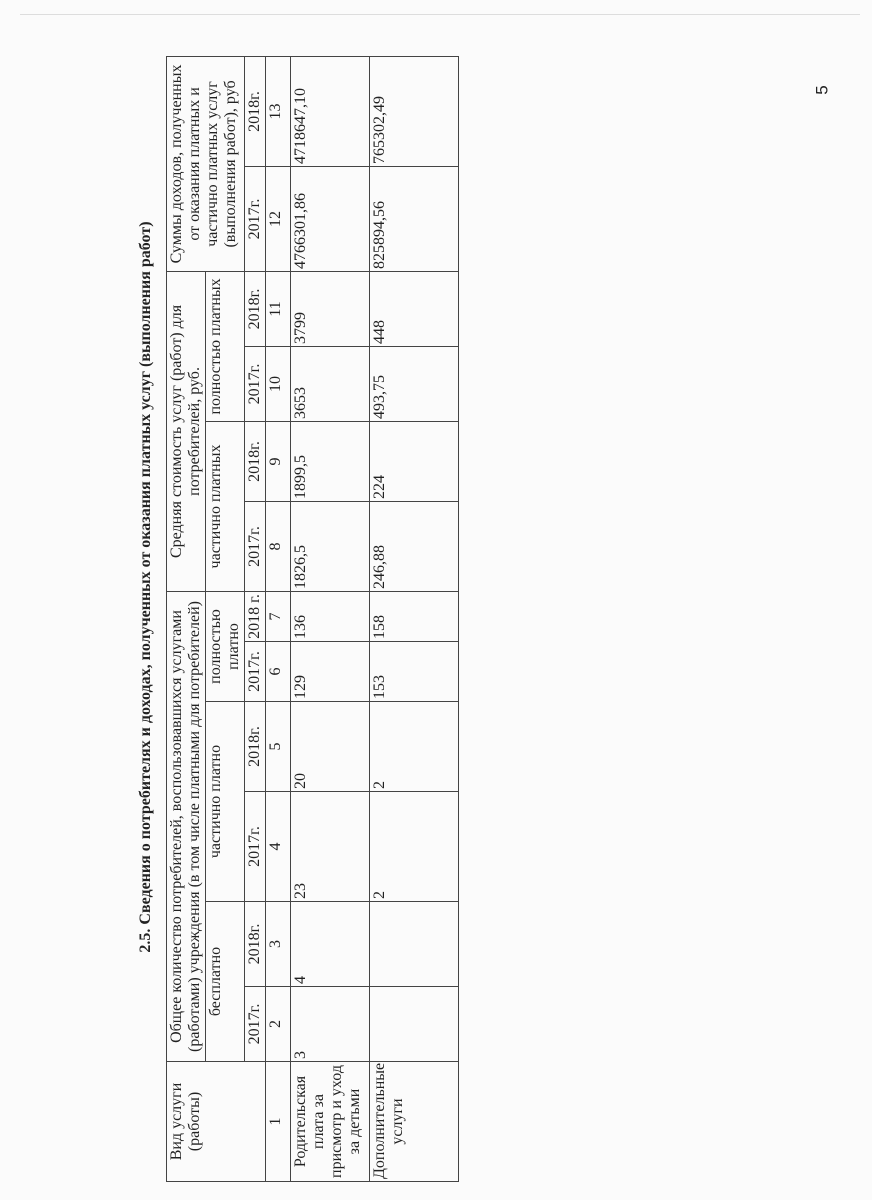 This screenshot has width=872, height=1200. What do you see at coordinates (225, 646) in the screenshot?
I see `header-full: полностью платно` at bounding box center [225, 646].